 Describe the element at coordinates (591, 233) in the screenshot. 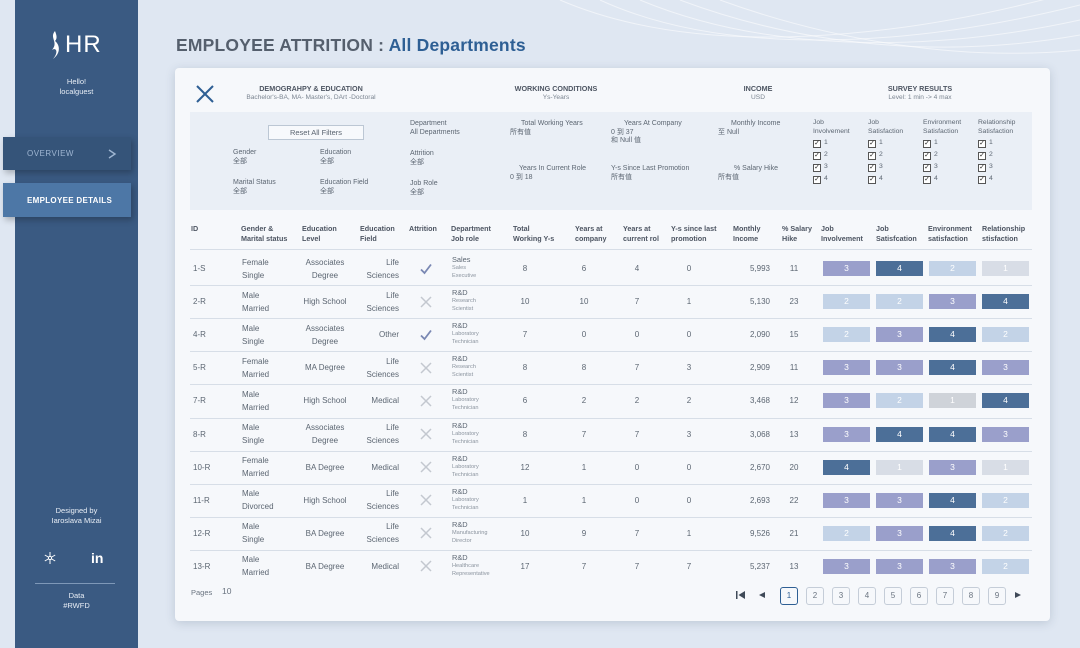

I see `th-yac: Years at company` at that location.